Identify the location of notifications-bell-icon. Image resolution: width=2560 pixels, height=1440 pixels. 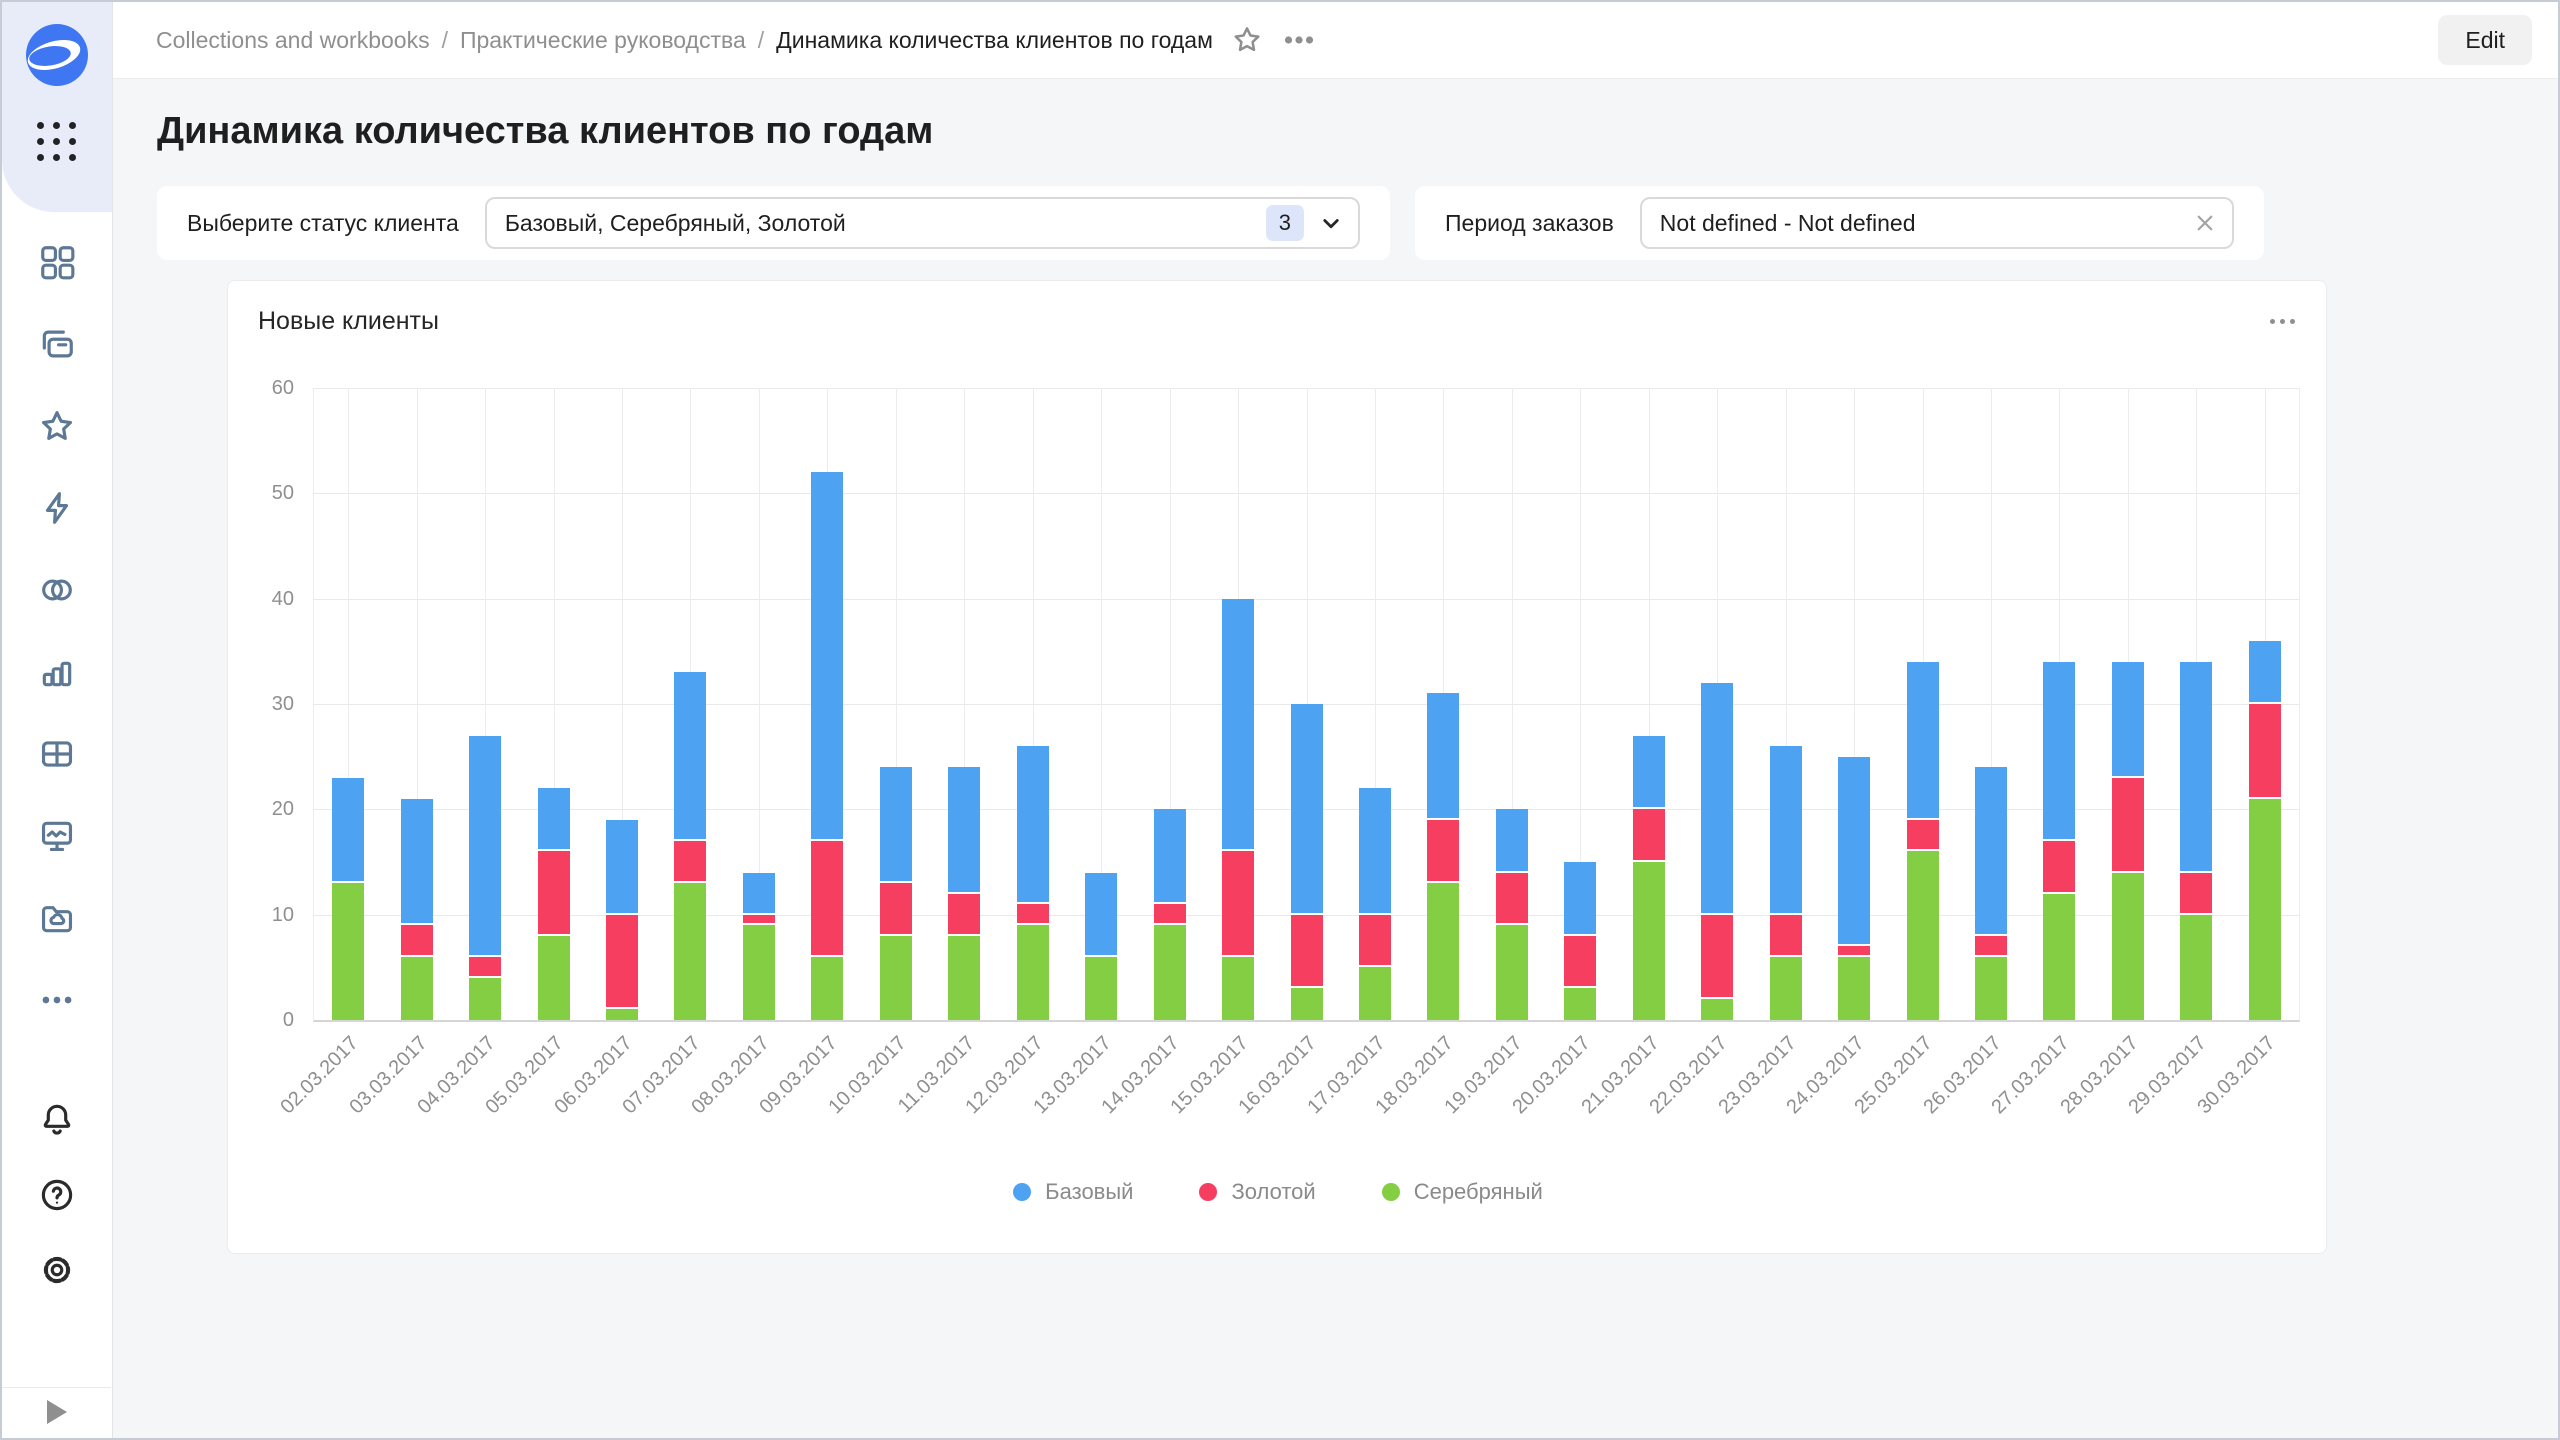
(57, 1119).